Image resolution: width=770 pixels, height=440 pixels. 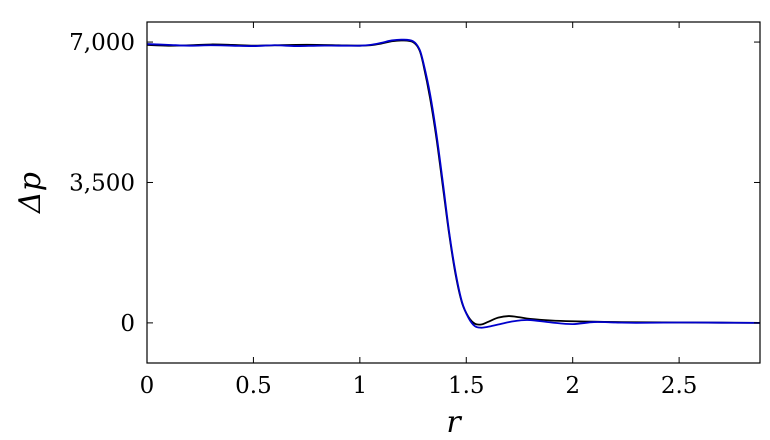 What do you see at coordinates (253, 386) in the screenshot?
I see `x-tick-label: 0.5` at bounding box center [253, 386].